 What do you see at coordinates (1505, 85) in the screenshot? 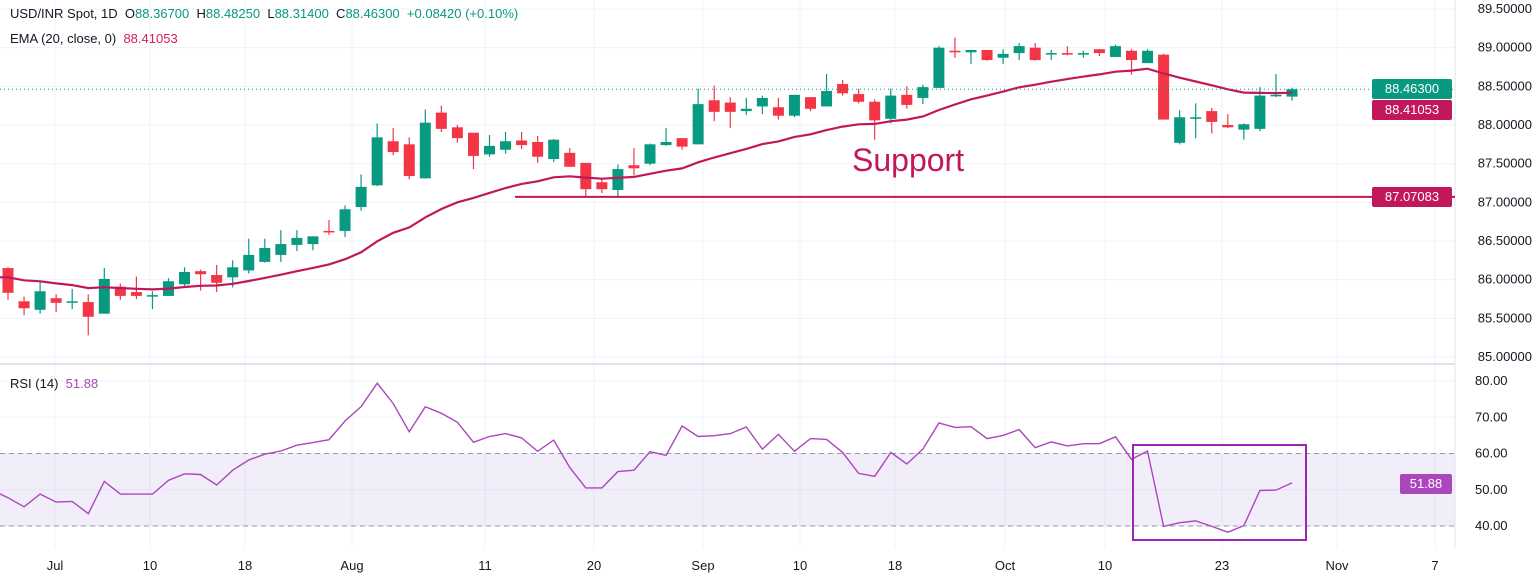
I see `price-tick-label: 88.50000` at bounding box center [1505, 85].